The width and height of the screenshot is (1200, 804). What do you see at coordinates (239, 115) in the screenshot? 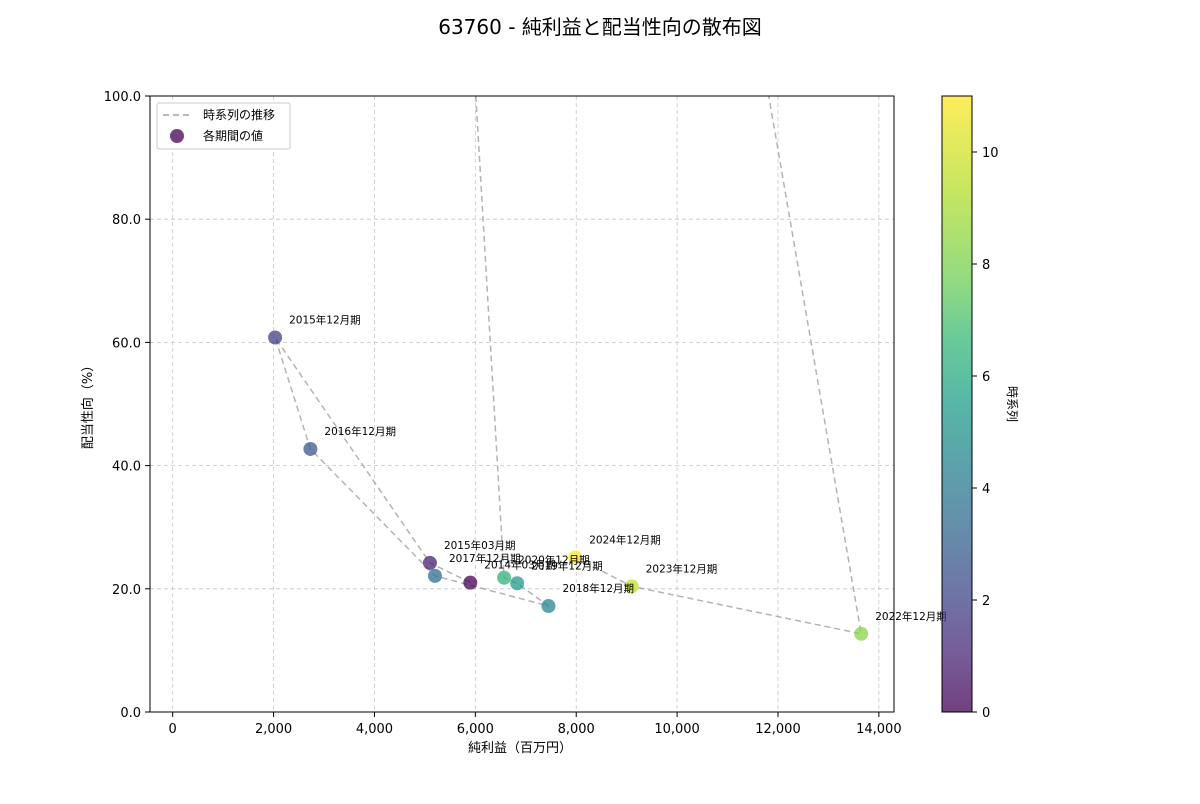
I see `legend-trend-label: 時系列の推移` at bounding box center [239, 115].